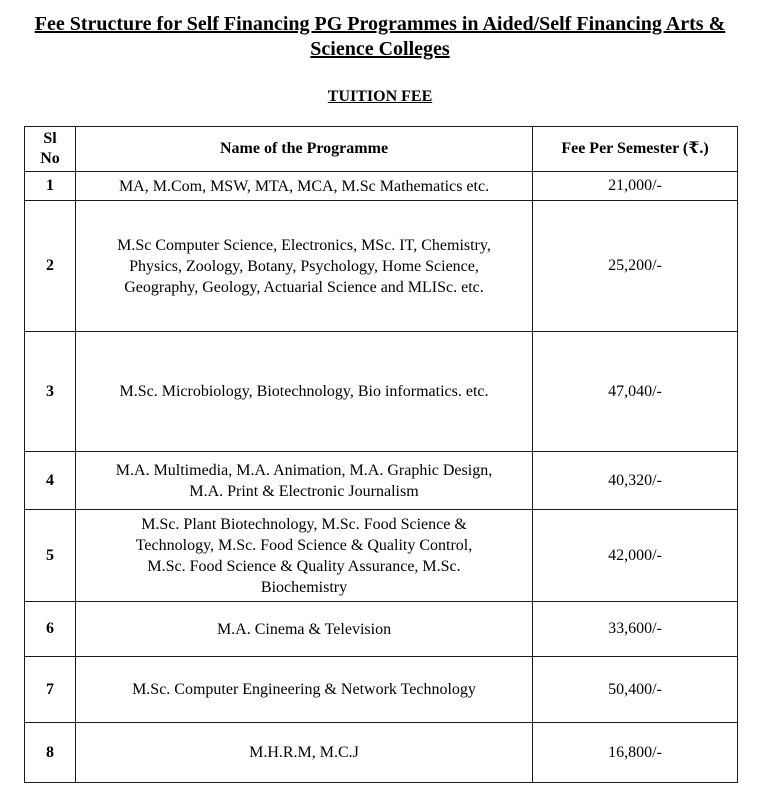 This screenshot has width=760, height=795. I want to click on sl-no-cell: 4, so click(50, 480).